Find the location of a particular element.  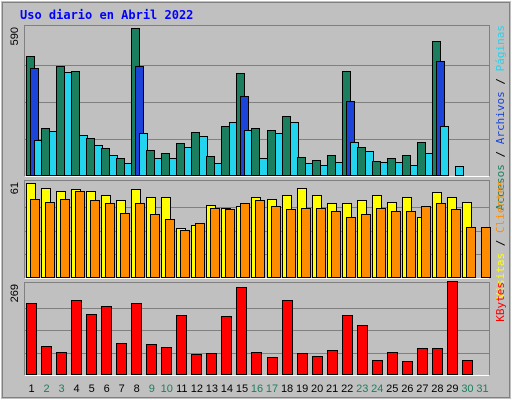

x-label-day-18: 18 is located at coordinates (287, 389).